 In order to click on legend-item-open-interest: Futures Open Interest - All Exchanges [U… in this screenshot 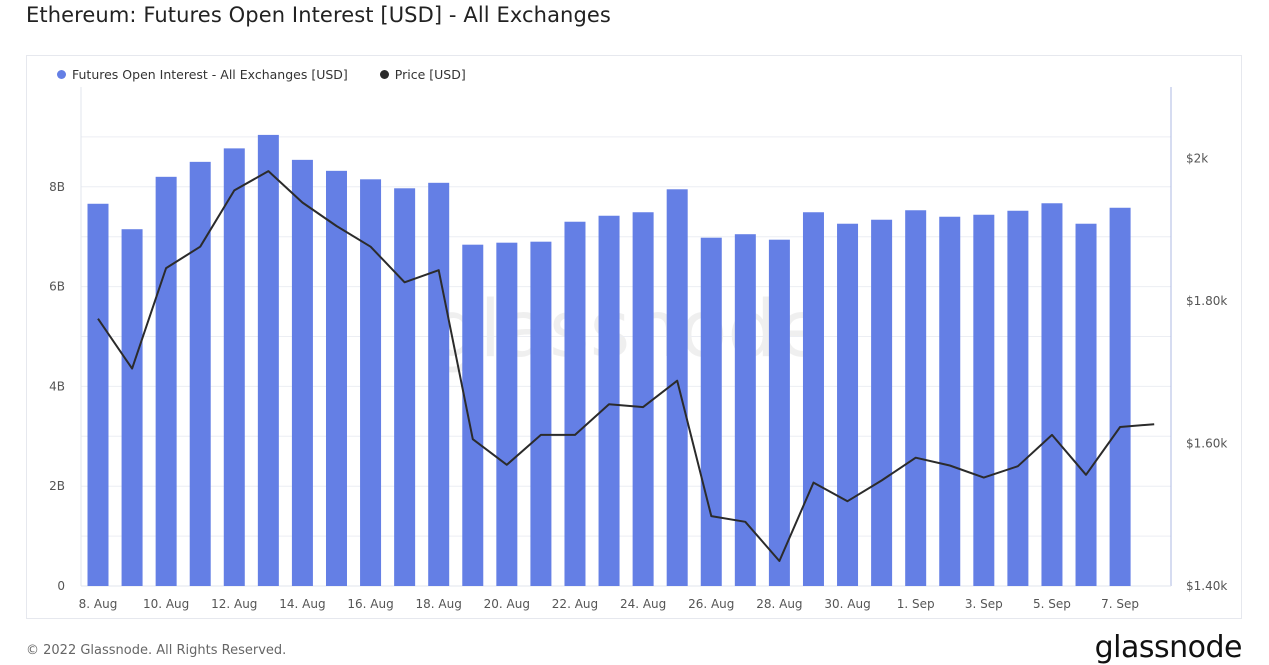, I will do `click(202, 74)`.